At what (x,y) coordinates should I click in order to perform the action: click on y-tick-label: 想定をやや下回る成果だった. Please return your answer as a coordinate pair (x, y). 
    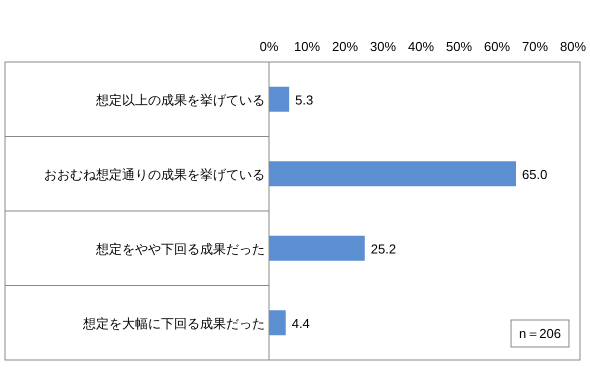
    Looking at the image, I should click on (180, 248).